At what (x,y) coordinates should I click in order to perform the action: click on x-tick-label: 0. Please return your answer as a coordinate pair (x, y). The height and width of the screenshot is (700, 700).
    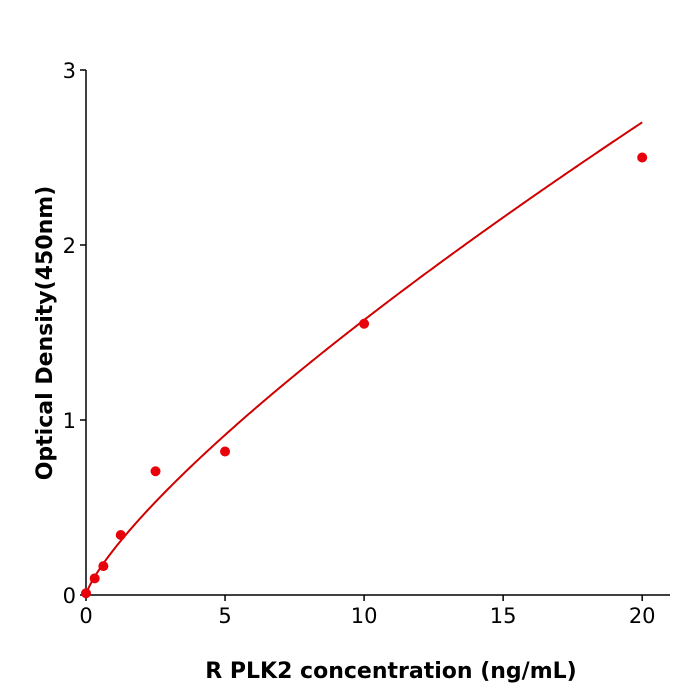
    Looking at the image, I should click on (85, 616).